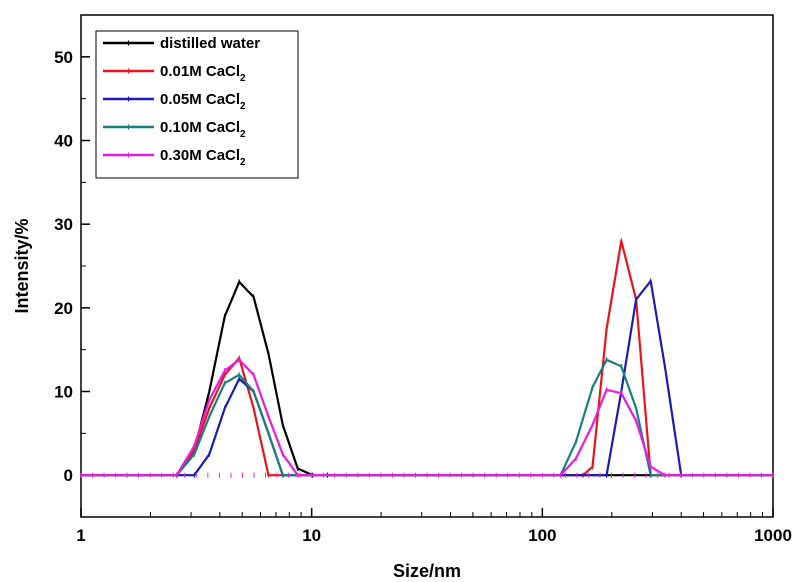 Image resolution: width=797 pixels, height=582 pixels. I want to click on x-tick-label: 100, so click(542, 535).